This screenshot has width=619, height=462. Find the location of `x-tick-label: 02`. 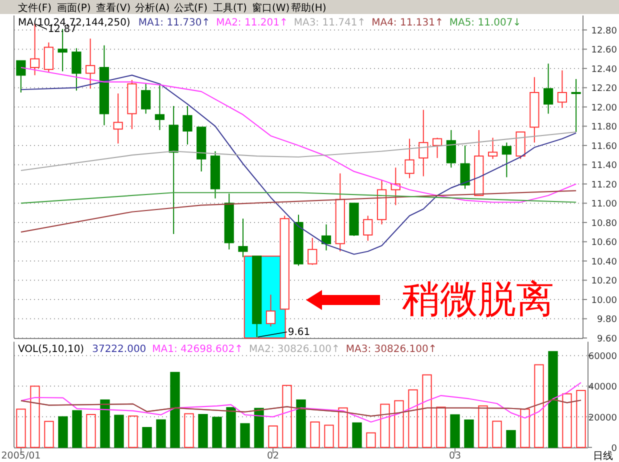

x-tick-label: 02 is located at coordinates (273, 456).